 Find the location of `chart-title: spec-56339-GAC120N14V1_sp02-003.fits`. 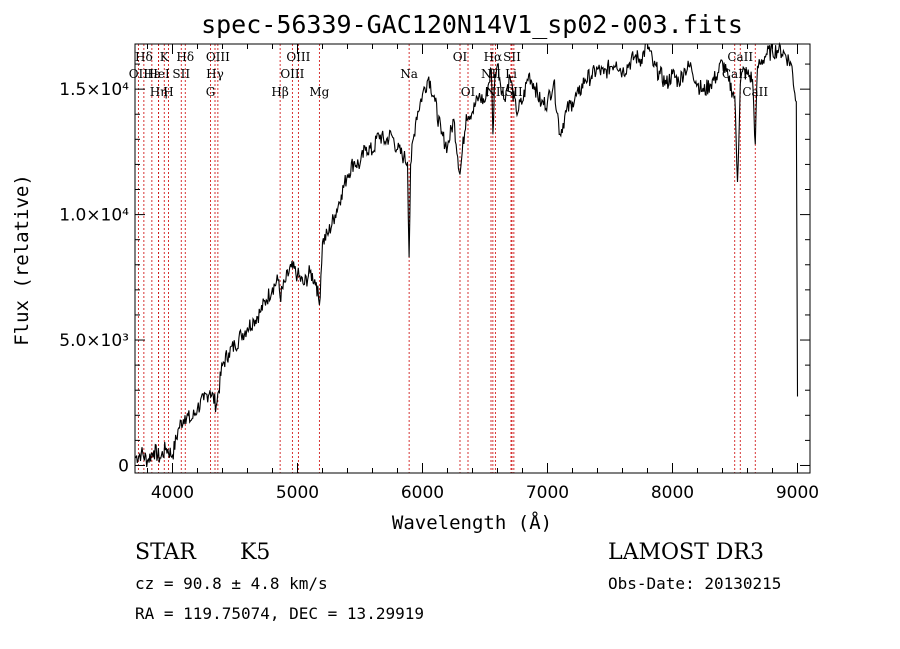

chart-title: spec-56339-GAC120N14V1_sp02-003.fits is located at coordinates (472, 24).